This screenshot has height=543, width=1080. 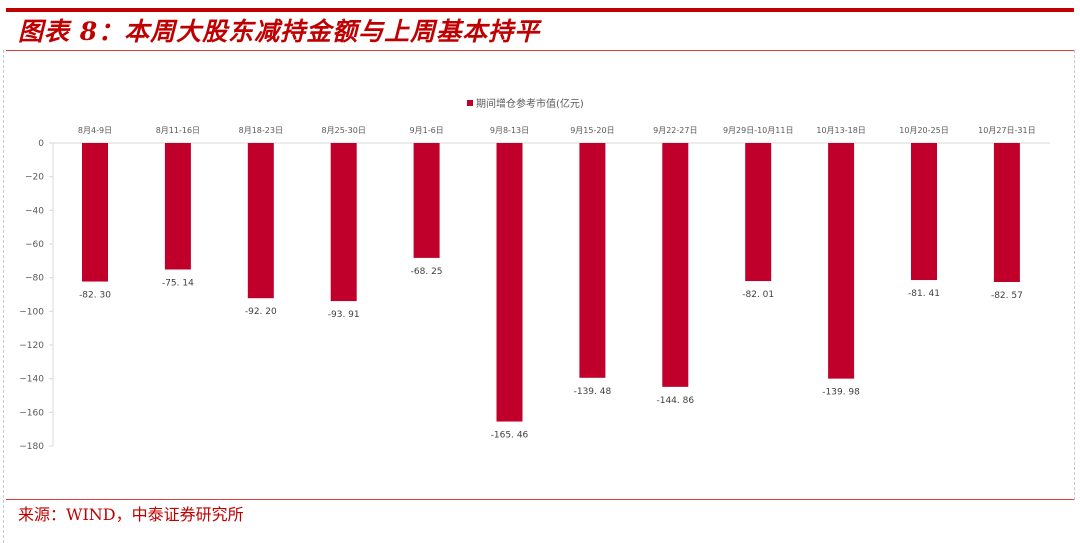 What do you see at coordinates (34, 245) in the screenshot?
I see `y-tick-label: −60` at bounding box center [34, 245].